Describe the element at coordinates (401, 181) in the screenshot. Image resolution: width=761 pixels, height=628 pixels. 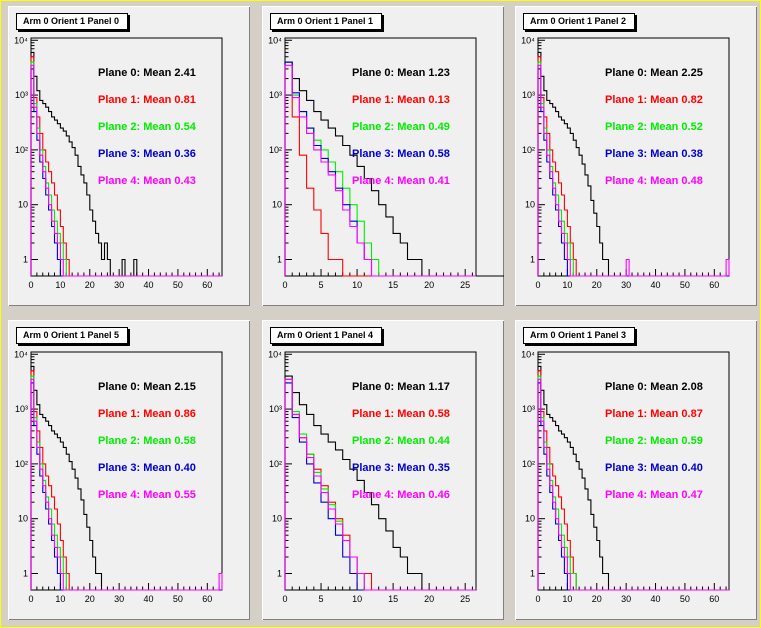
I see `legend-entry: Plane 4: Mean 0.41` at that location.